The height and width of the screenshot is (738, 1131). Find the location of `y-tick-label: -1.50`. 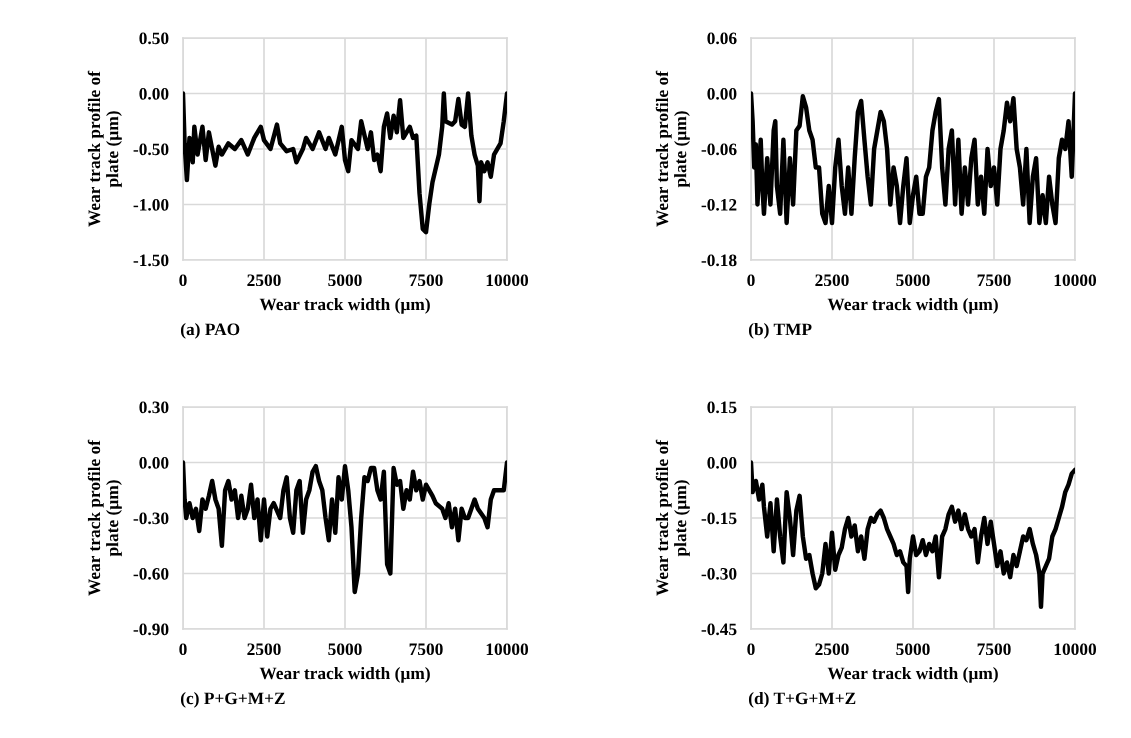

y-tick-label: -1.50 is located at coordinates (151, 260).